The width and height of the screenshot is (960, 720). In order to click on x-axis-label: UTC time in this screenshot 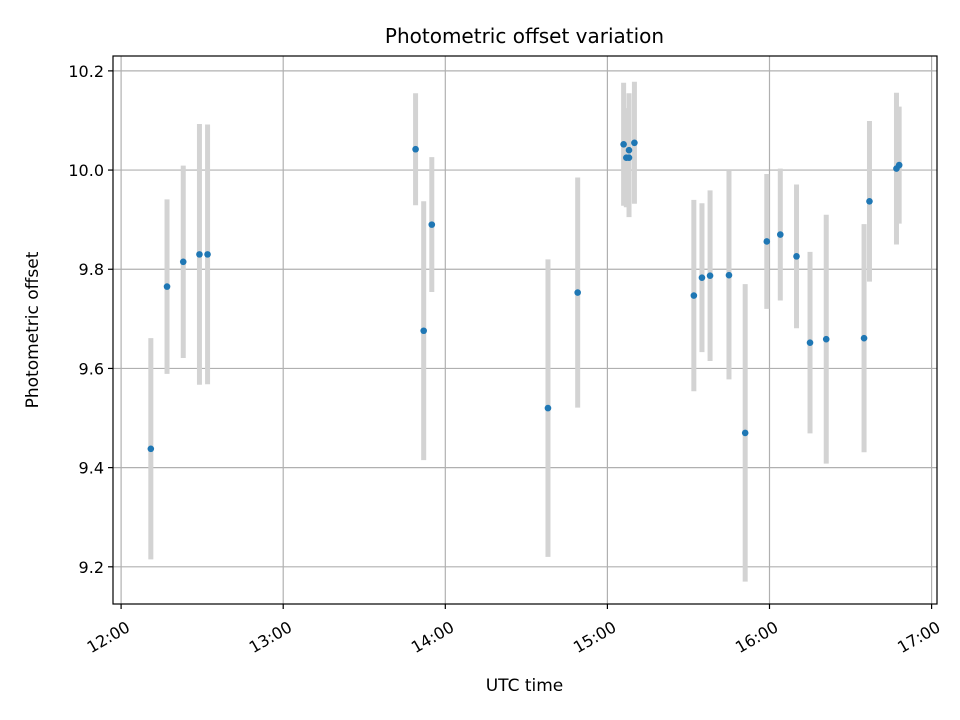, I will do `click(525, 686)`.